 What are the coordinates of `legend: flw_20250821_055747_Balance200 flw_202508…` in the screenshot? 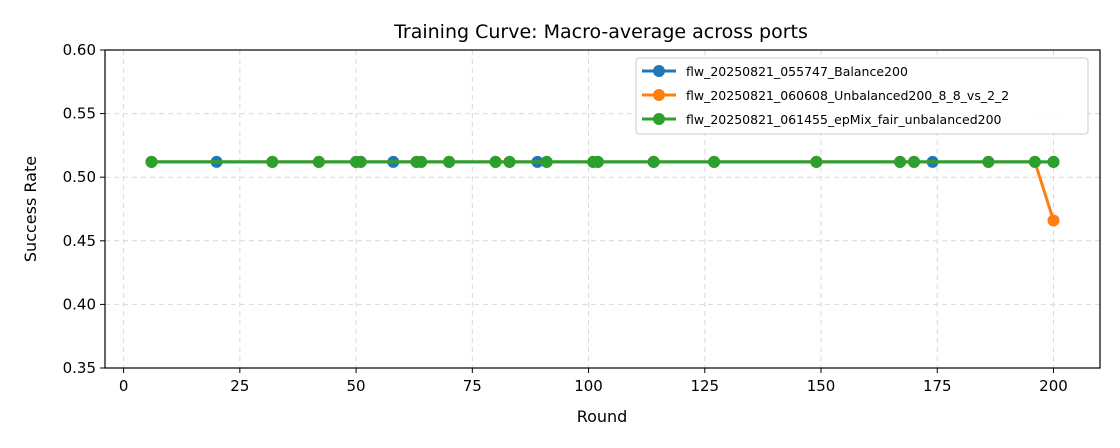 It's located at (862, 96).